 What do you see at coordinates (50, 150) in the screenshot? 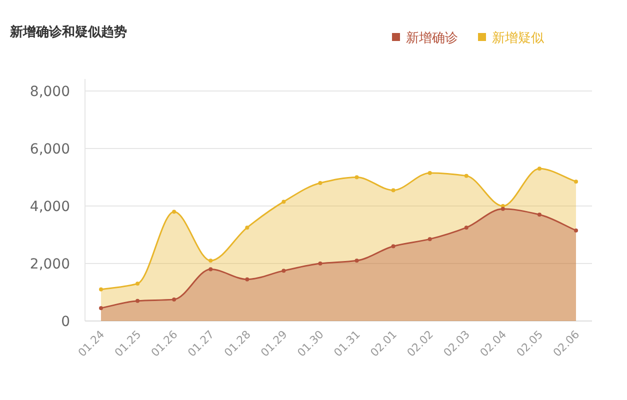
I see `y-tick-label: 6,000` at bounding box center [50, 150].